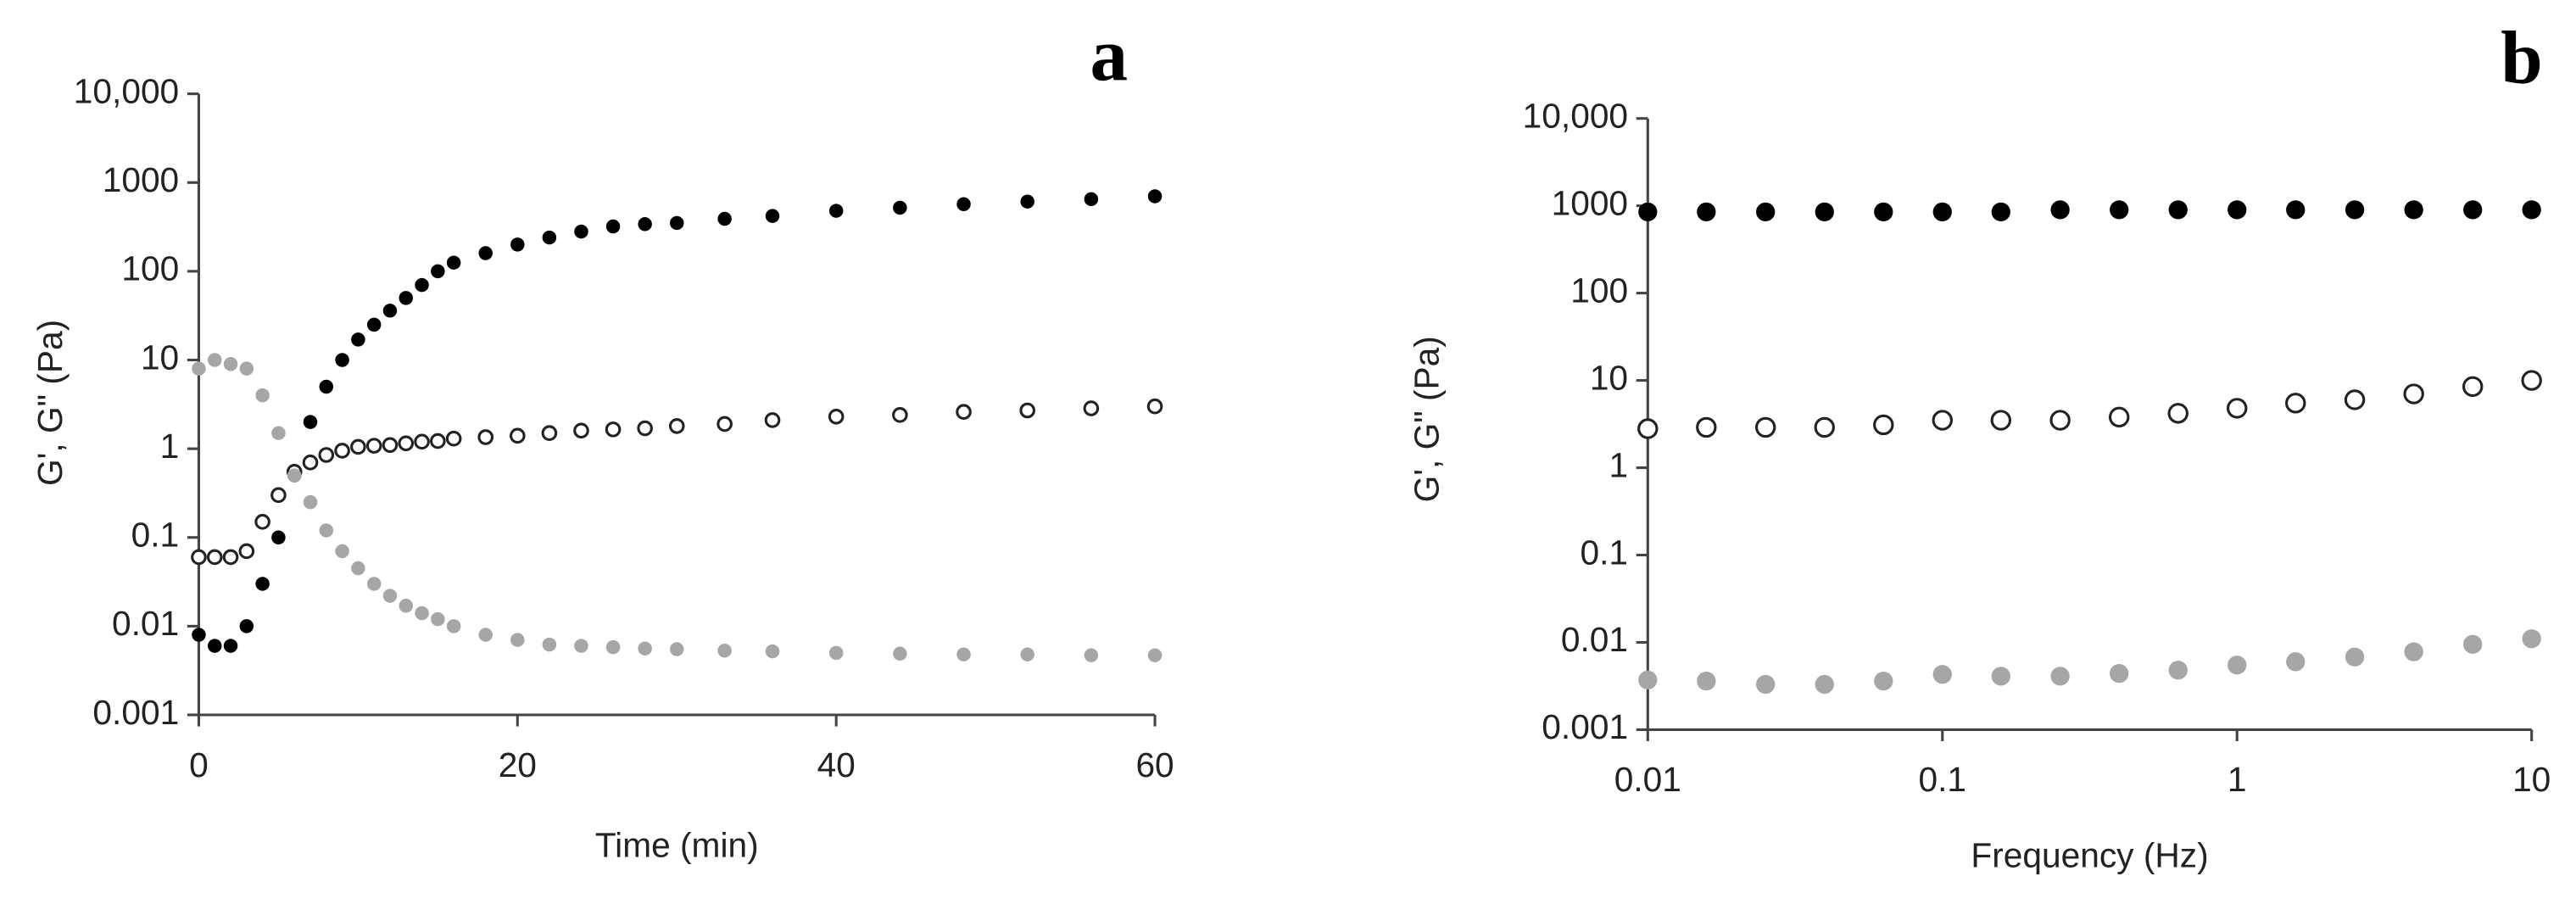 Image resolution: width=2576 pixels, height=904 pixels. Describe the element at coordinates (141, 179) in the screenshot. I see `y-tick-label: 1000` at that location.